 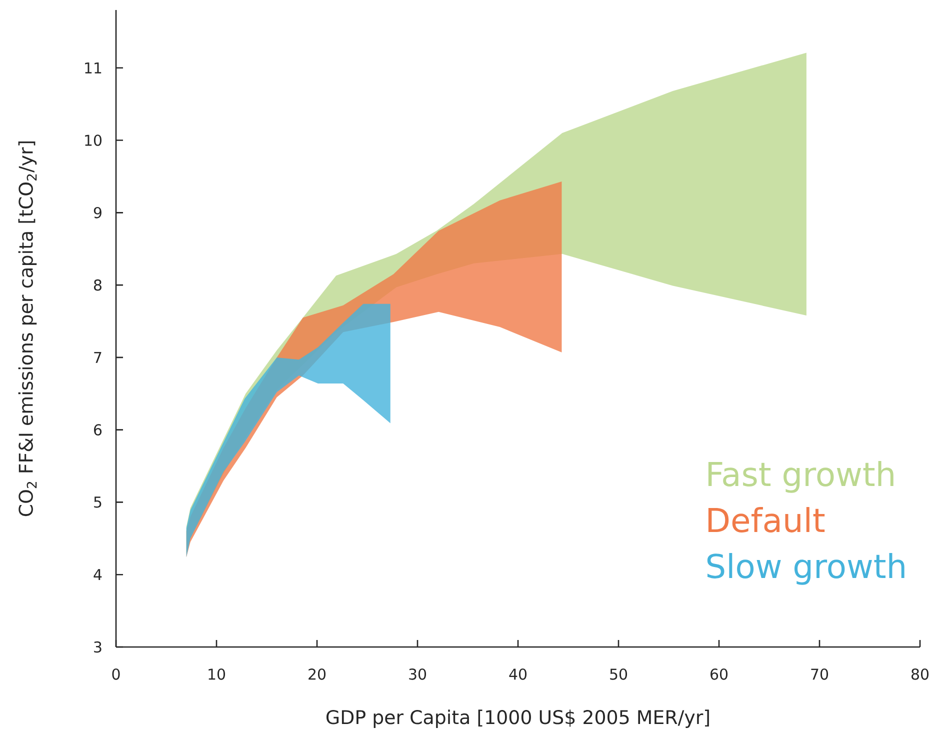 What do you see at coordinates (93, 68) in the screenshot?
I see `y-tick-label: 11` at bounding box center [93, 68].